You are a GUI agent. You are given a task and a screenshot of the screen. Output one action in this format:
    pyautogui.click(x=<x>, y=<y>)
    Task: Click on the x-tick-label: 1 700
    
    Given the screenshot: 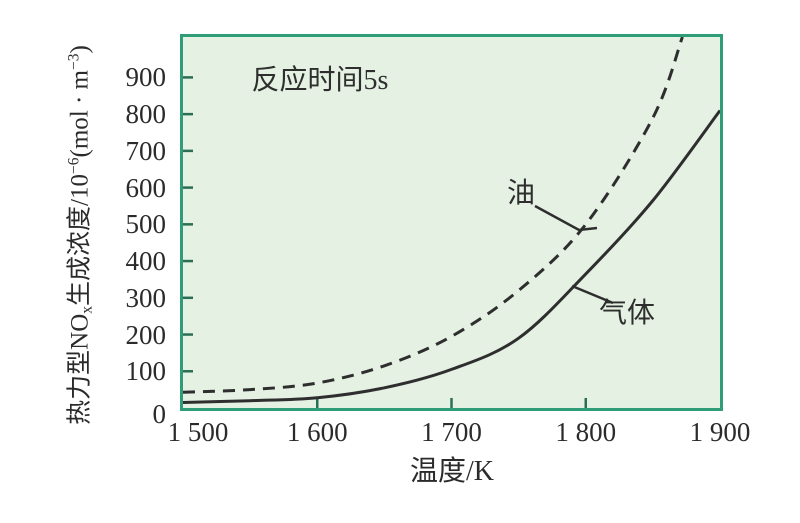 What is the action you would take?
    pyautogui.click(x=451, y=432)
    